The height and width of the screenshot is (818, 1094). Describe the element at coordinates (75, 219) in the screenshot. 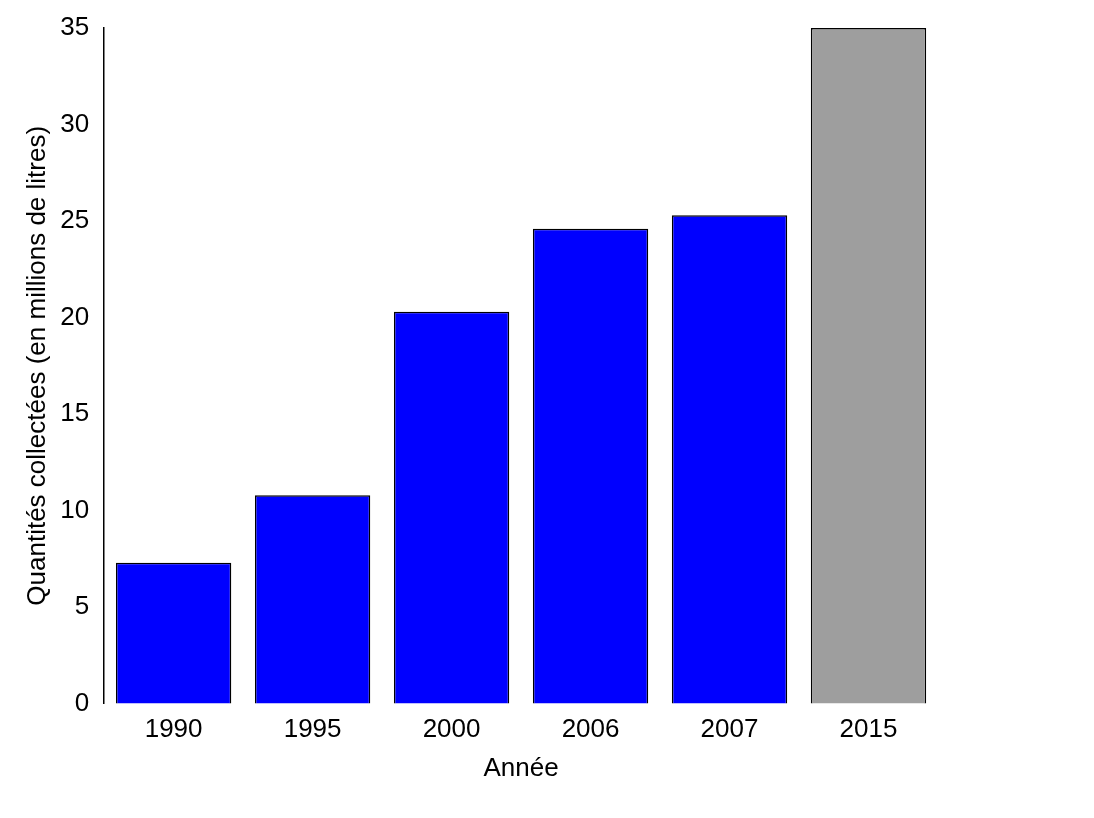

I see `y-tick-label: 25` at that location.